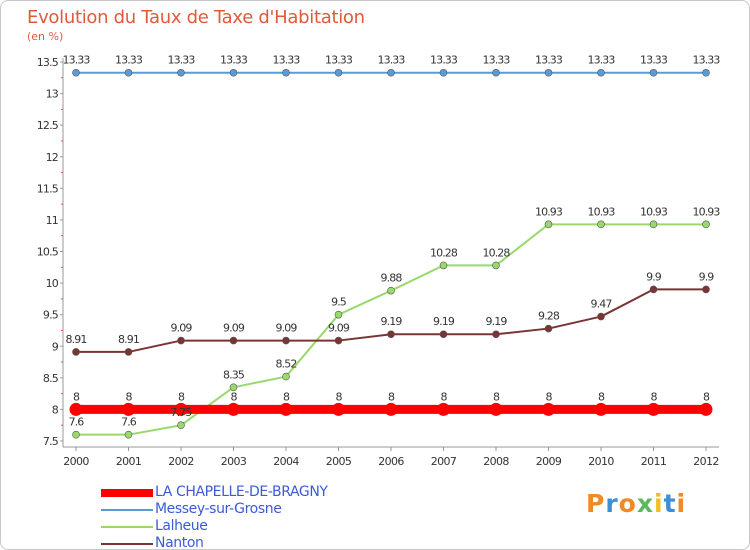 This screenshot has height=550, width=750. I want to click on y-tick-label: 9.5, so click(51, 315).